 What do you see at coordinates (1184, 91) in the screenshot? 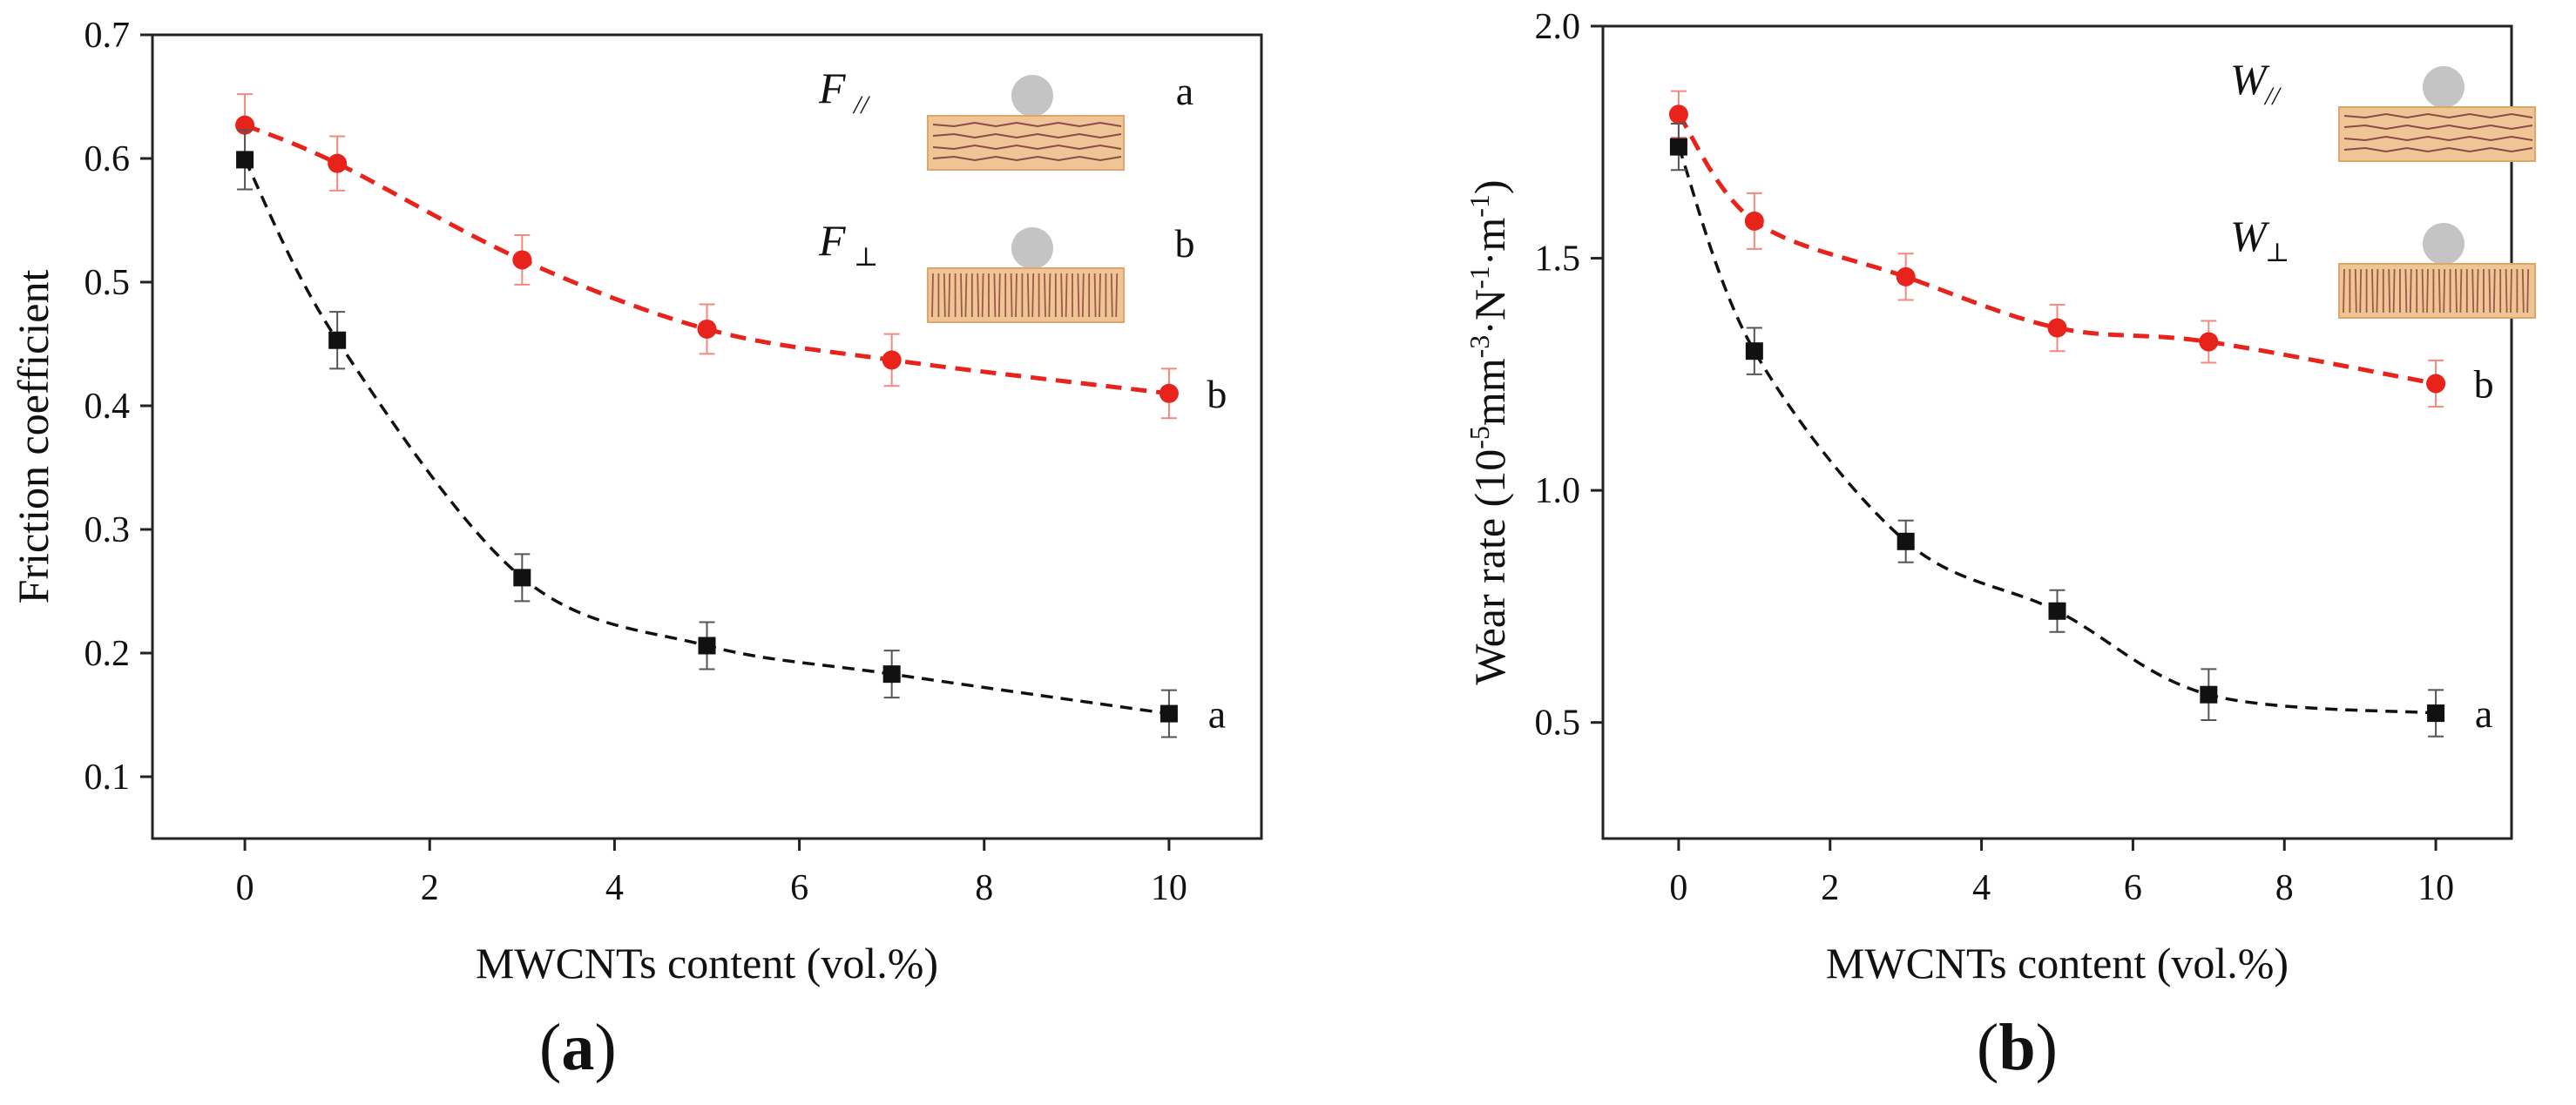
I see `inset-a-label: a` at bounding box center [1184, 91].